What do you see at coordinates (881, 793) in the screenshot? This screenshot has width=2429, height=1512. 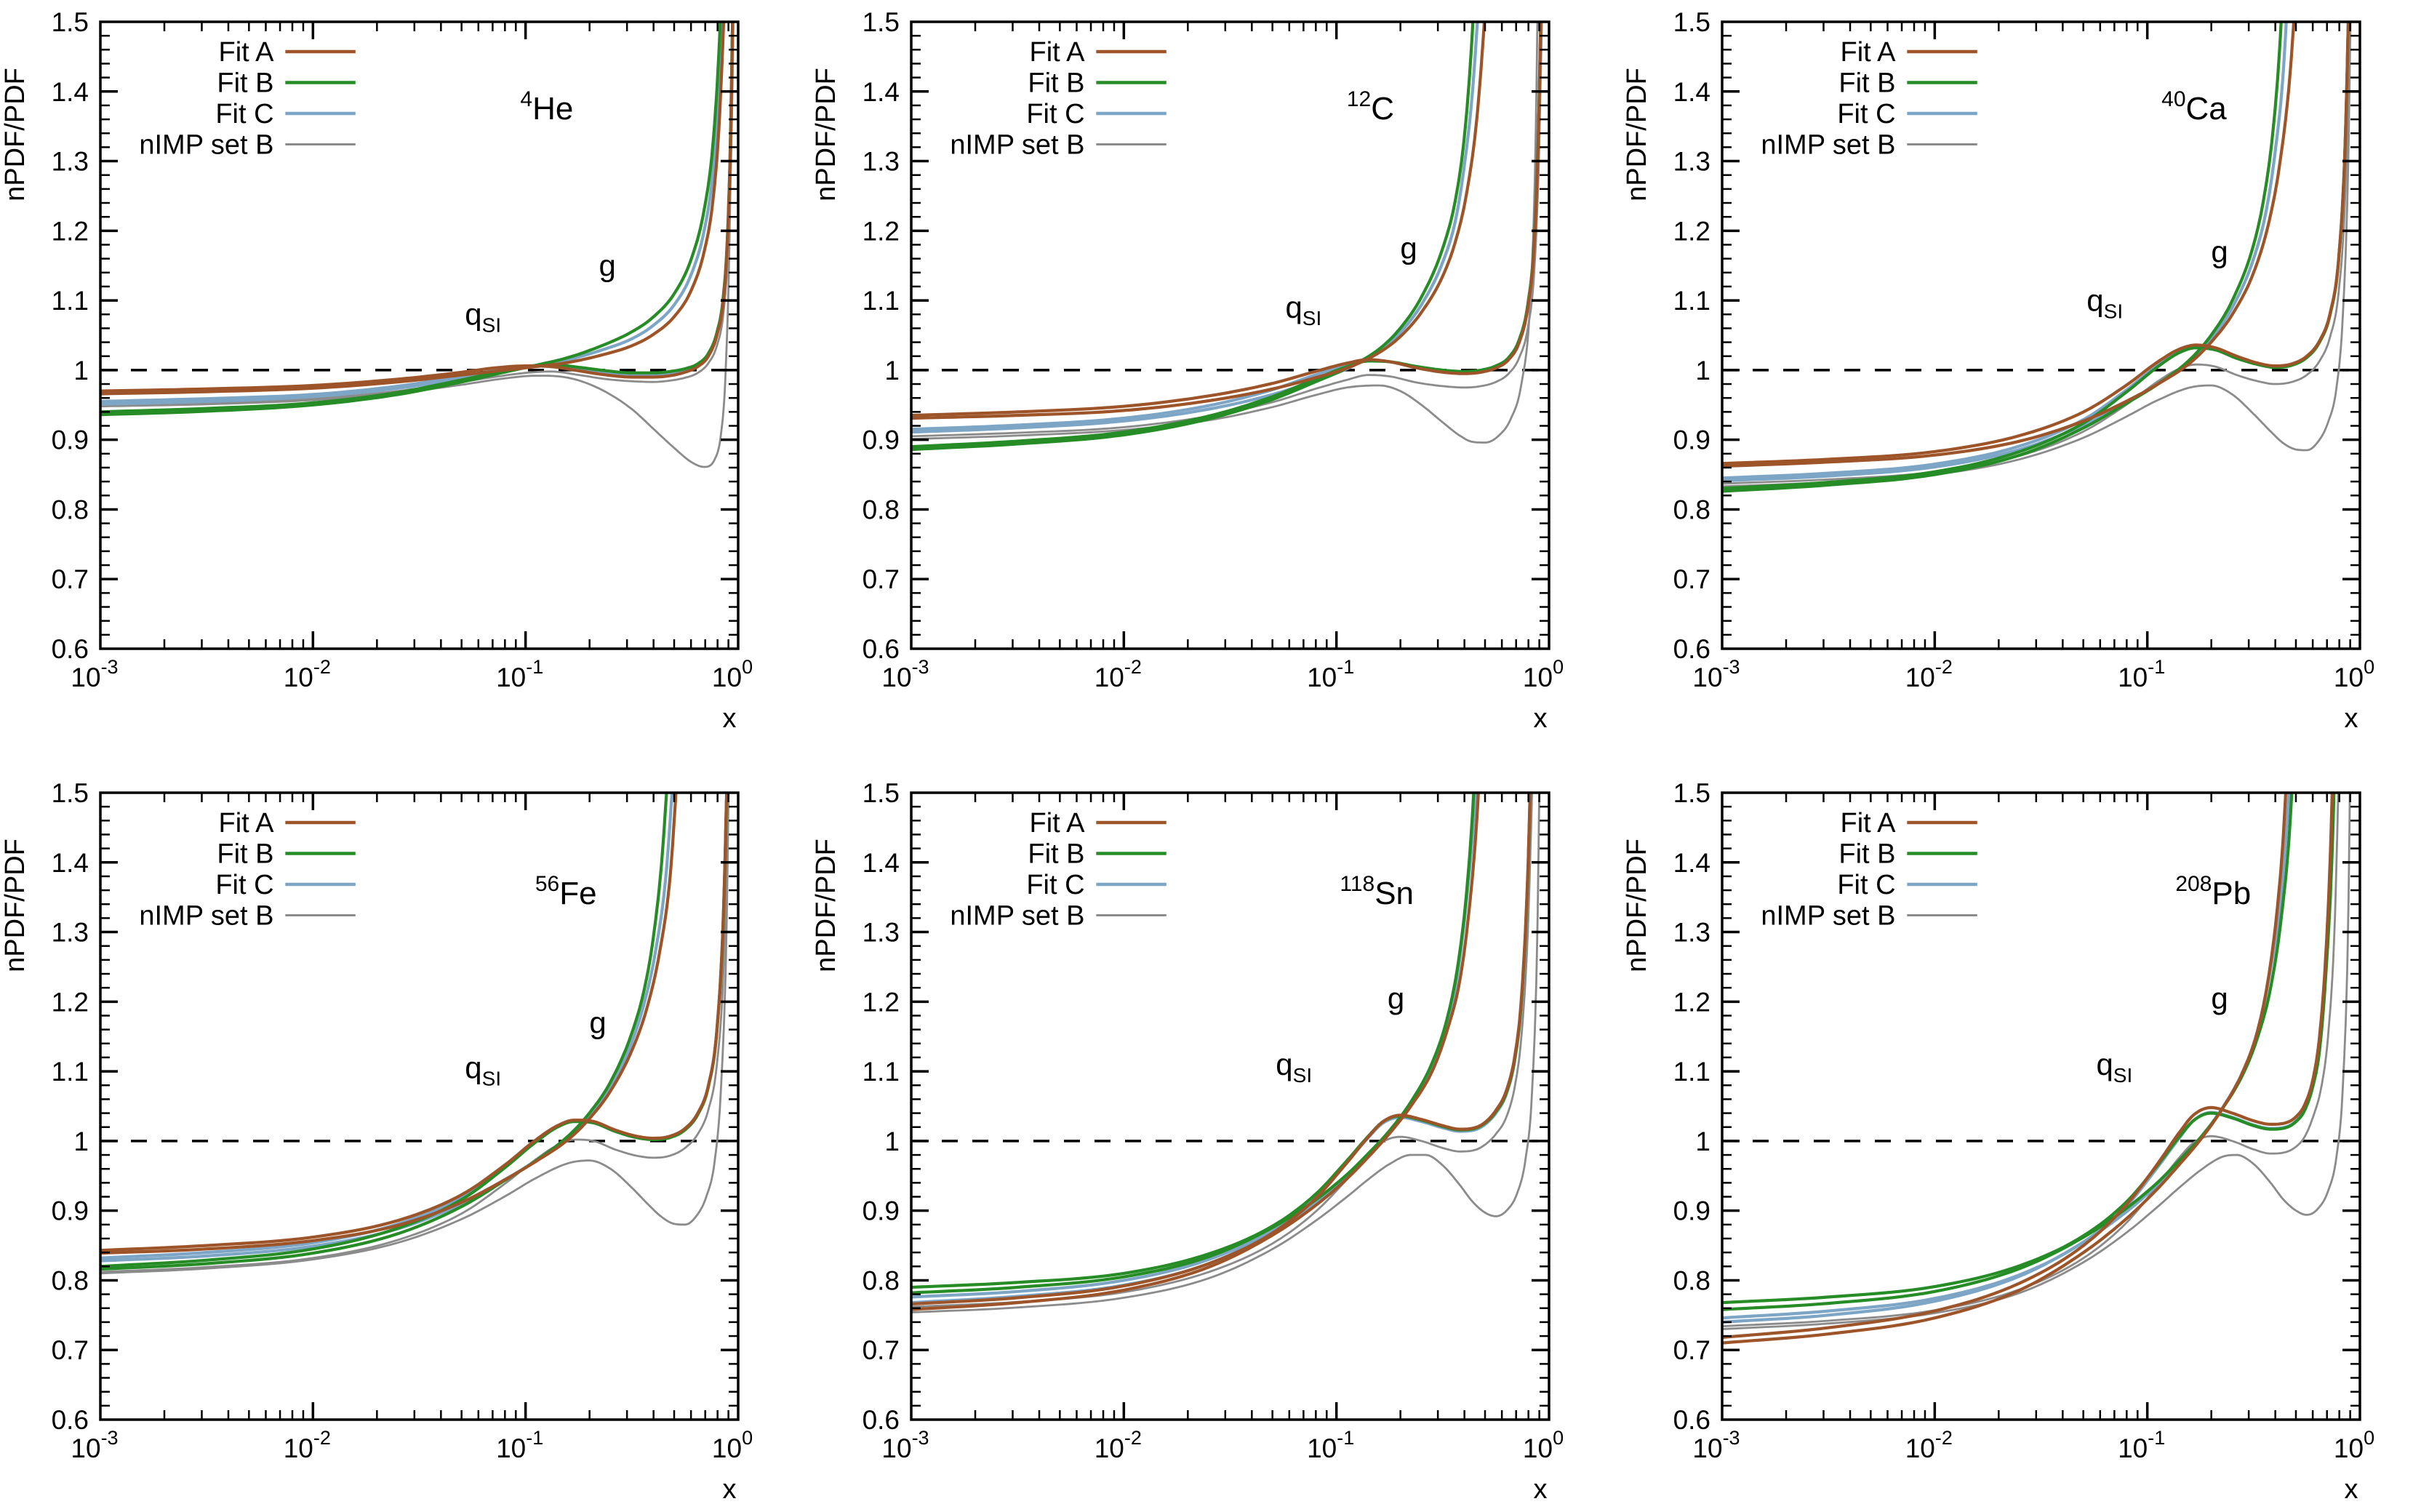 I see `y-tick-label: 1.5` at bounding box center [881, 793].